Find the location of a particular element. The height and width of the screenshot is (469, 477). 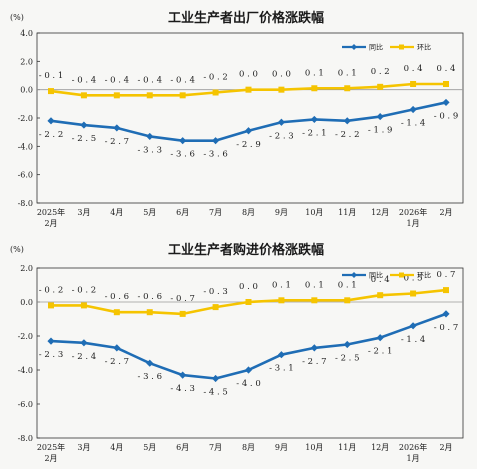

mom-data-label: - 0 . 7 is located at coordinates (182, 299).